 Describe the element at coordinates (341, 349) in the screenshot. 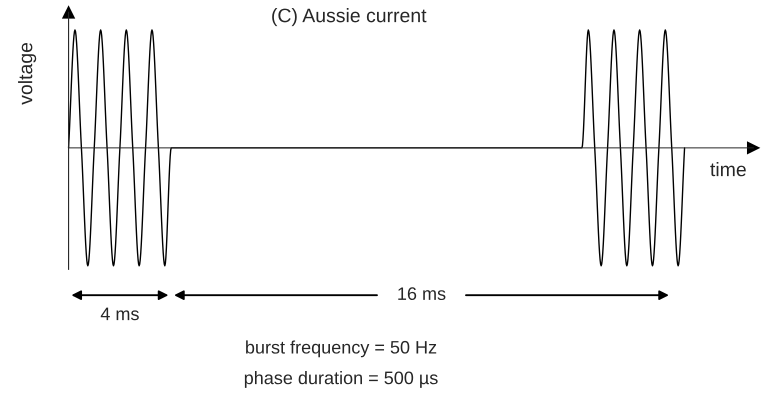

I see `text: burst frequency = 50 Hz` at that location.